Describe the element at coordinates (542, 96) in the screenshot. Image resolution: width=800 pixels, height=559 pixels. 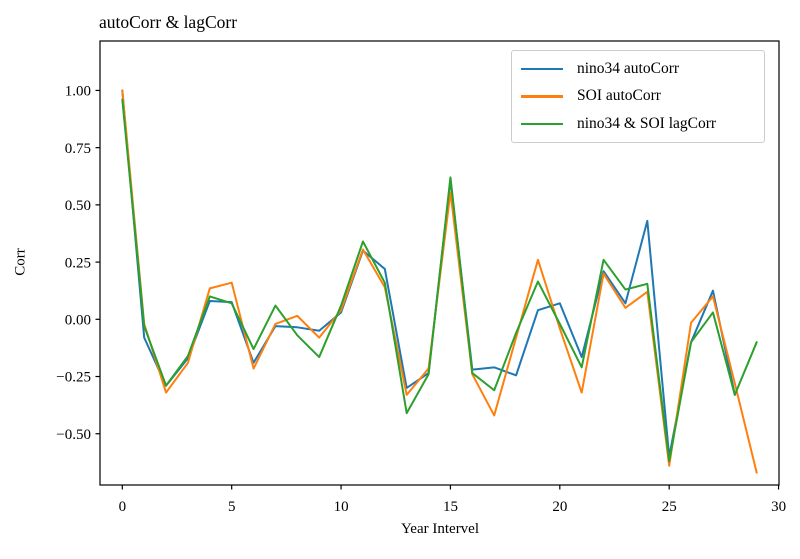
I see `legend-line-swatch-soi-autocorr` at that location.